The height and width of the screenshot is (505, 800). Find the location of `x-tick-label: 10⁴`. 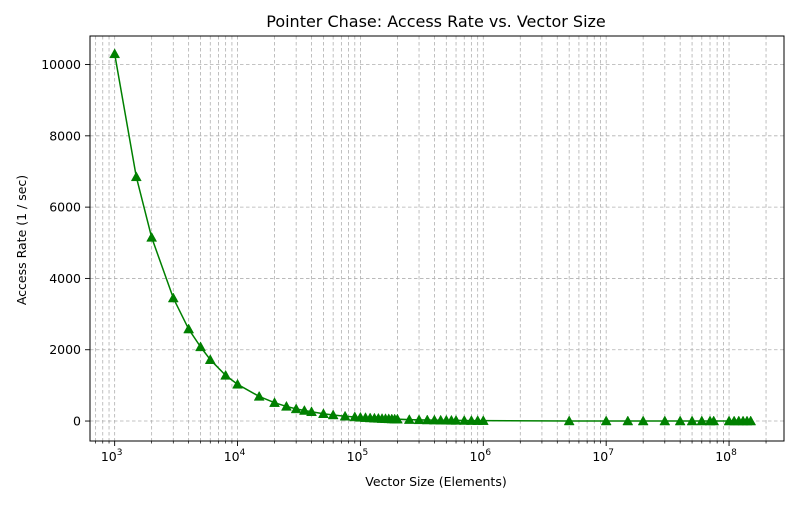

x-tick-label: 10⁴ is located at coordinates (235, 456).